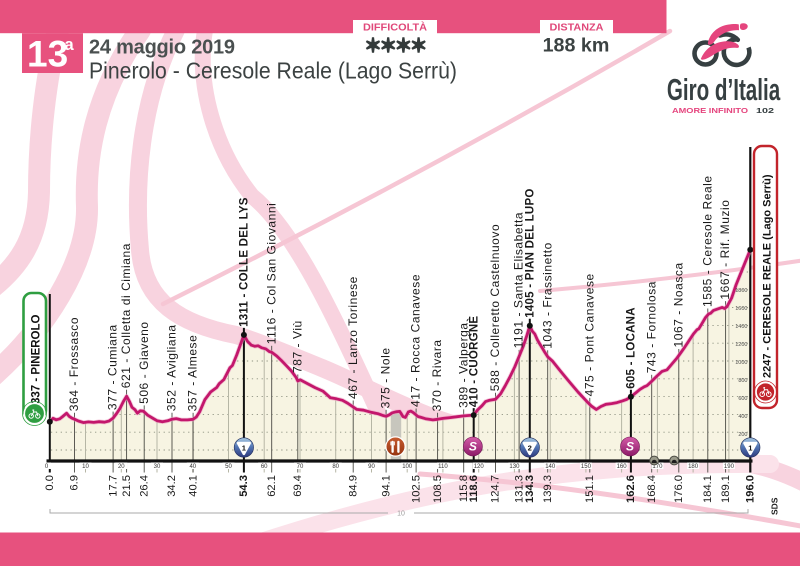  What do you see at coordinates (47, 54) in the screenshot?
I see `svg-text: 13` at bounding box center [47, 54].